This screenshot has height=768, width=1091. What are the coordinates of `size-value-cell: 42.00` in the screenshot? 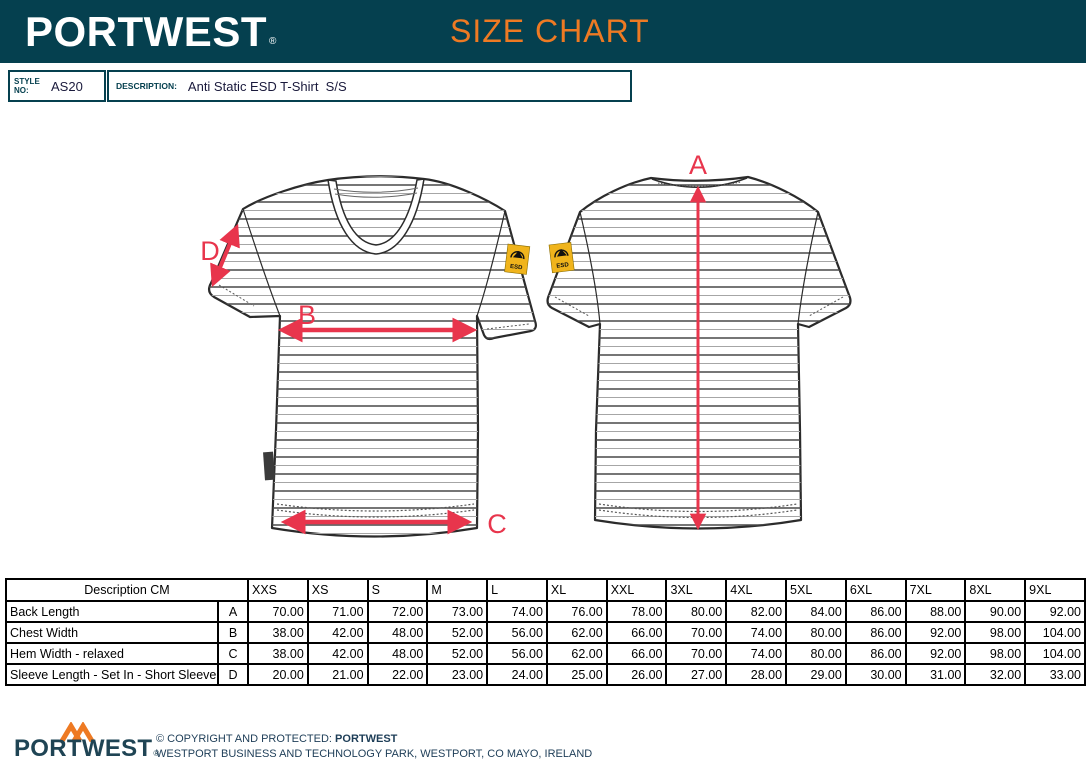 It's located at (337, 653).